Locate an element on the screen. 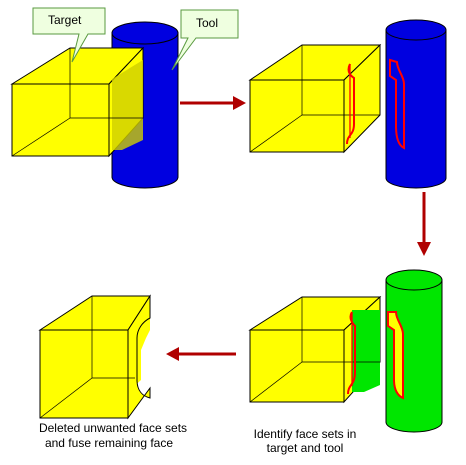 The height and width of the screenshot is (465, 466). caption-identify-line1: Identify face sets in is located at coordinates (305, 434).